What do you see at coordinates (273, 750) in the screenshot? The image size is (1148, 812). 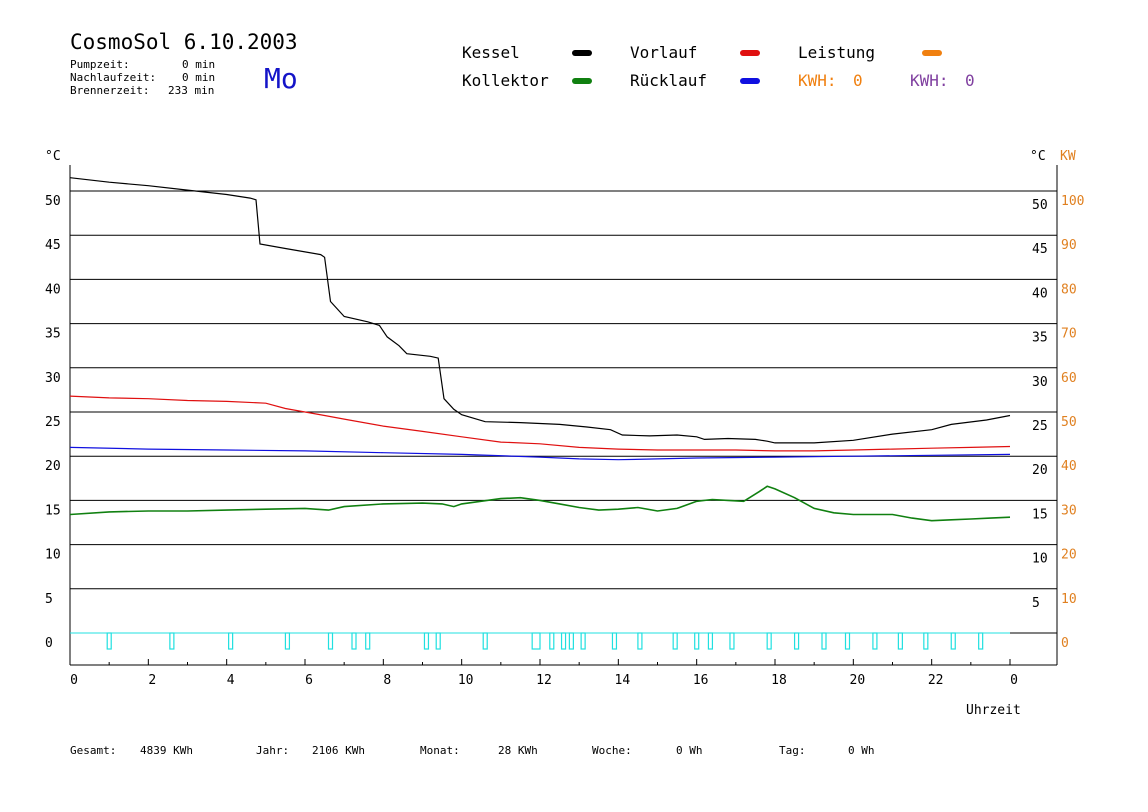 I see `footer-jahr-label: Jahr:` at bounding box center [273, 750].